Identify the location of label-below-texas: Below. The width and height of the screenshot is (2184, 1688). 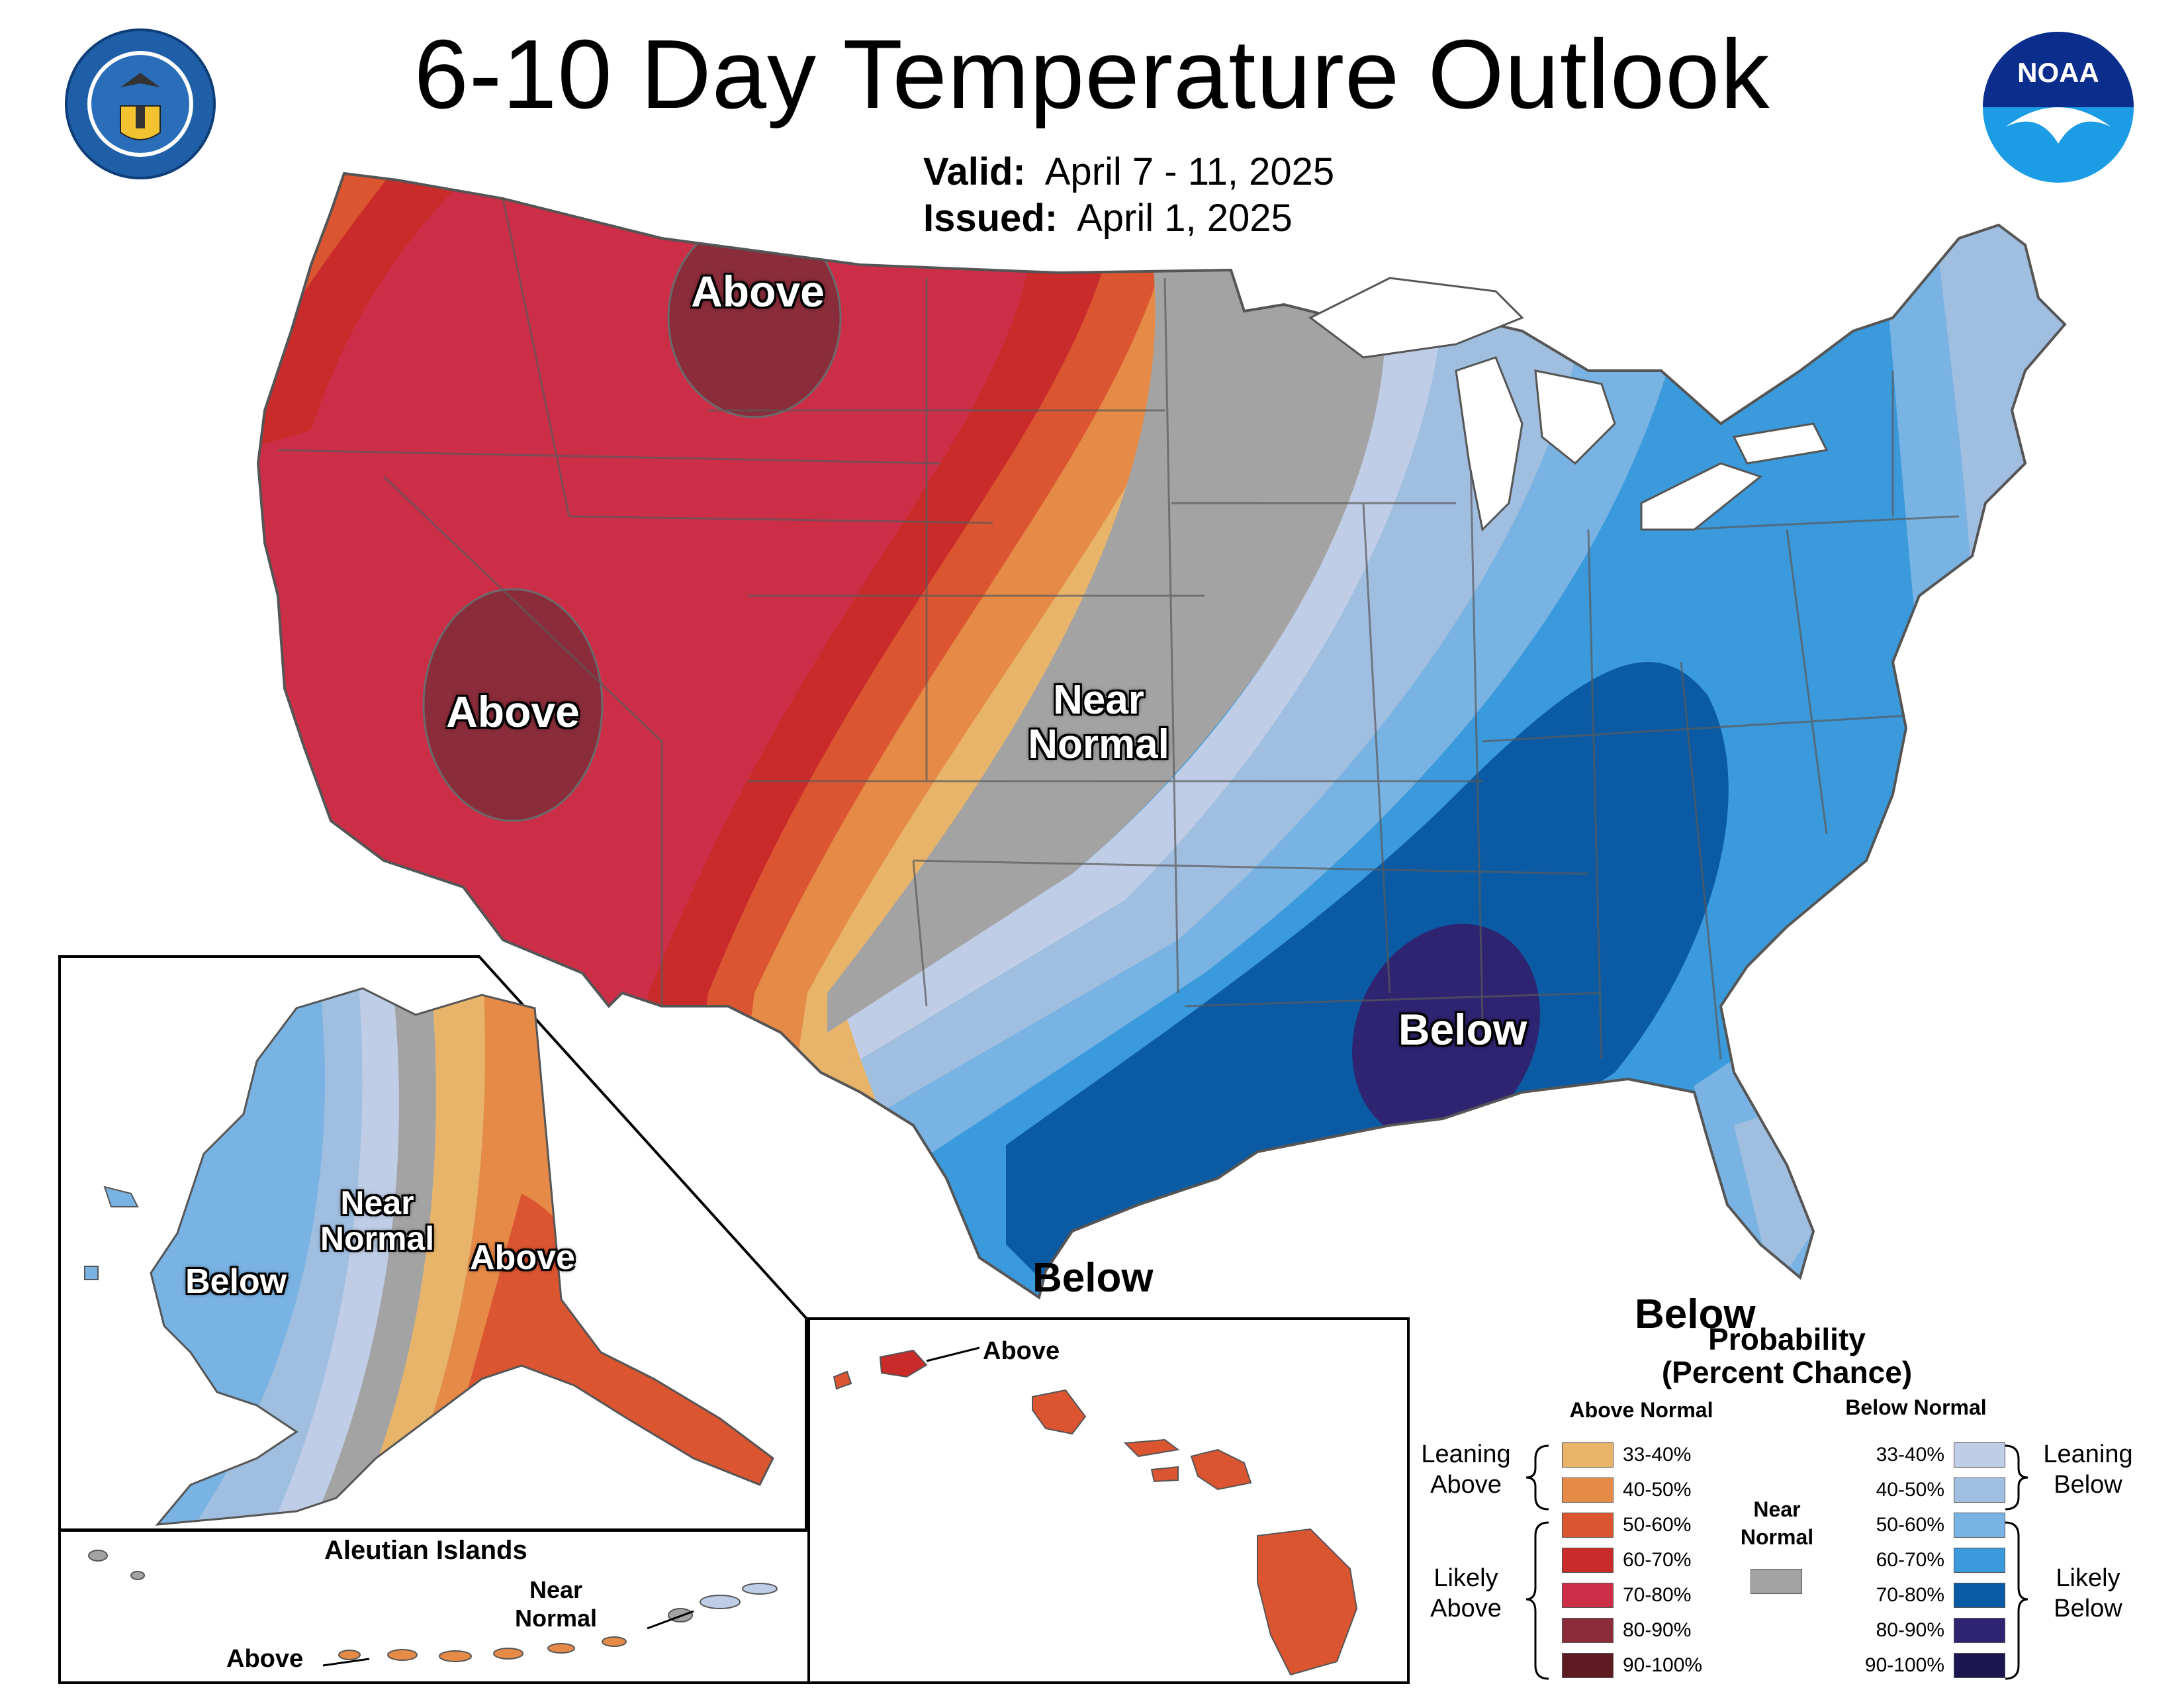
(1093, 1278).